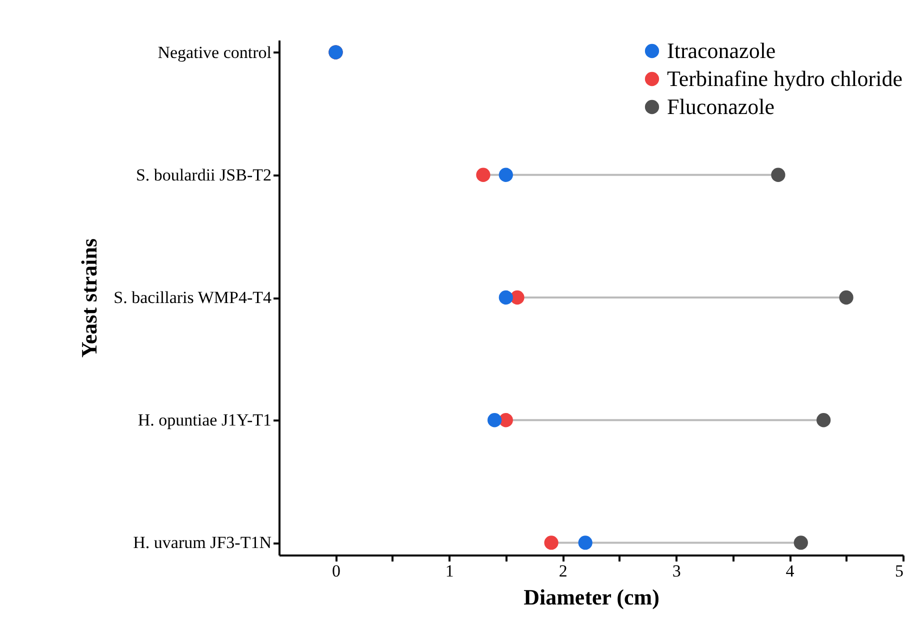  I want to click on y-tick-label: Negative control, so click(215, 52).